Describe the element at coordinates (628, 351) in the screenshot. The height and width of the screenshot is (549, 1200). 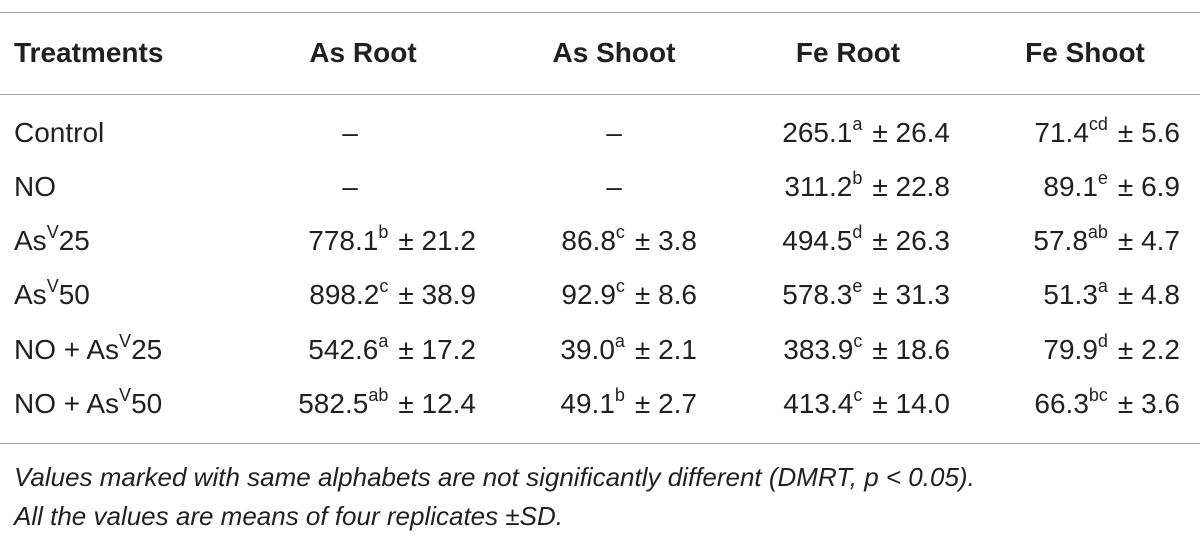
I see `value-cell: 39.0a ± 2.1` at that location.